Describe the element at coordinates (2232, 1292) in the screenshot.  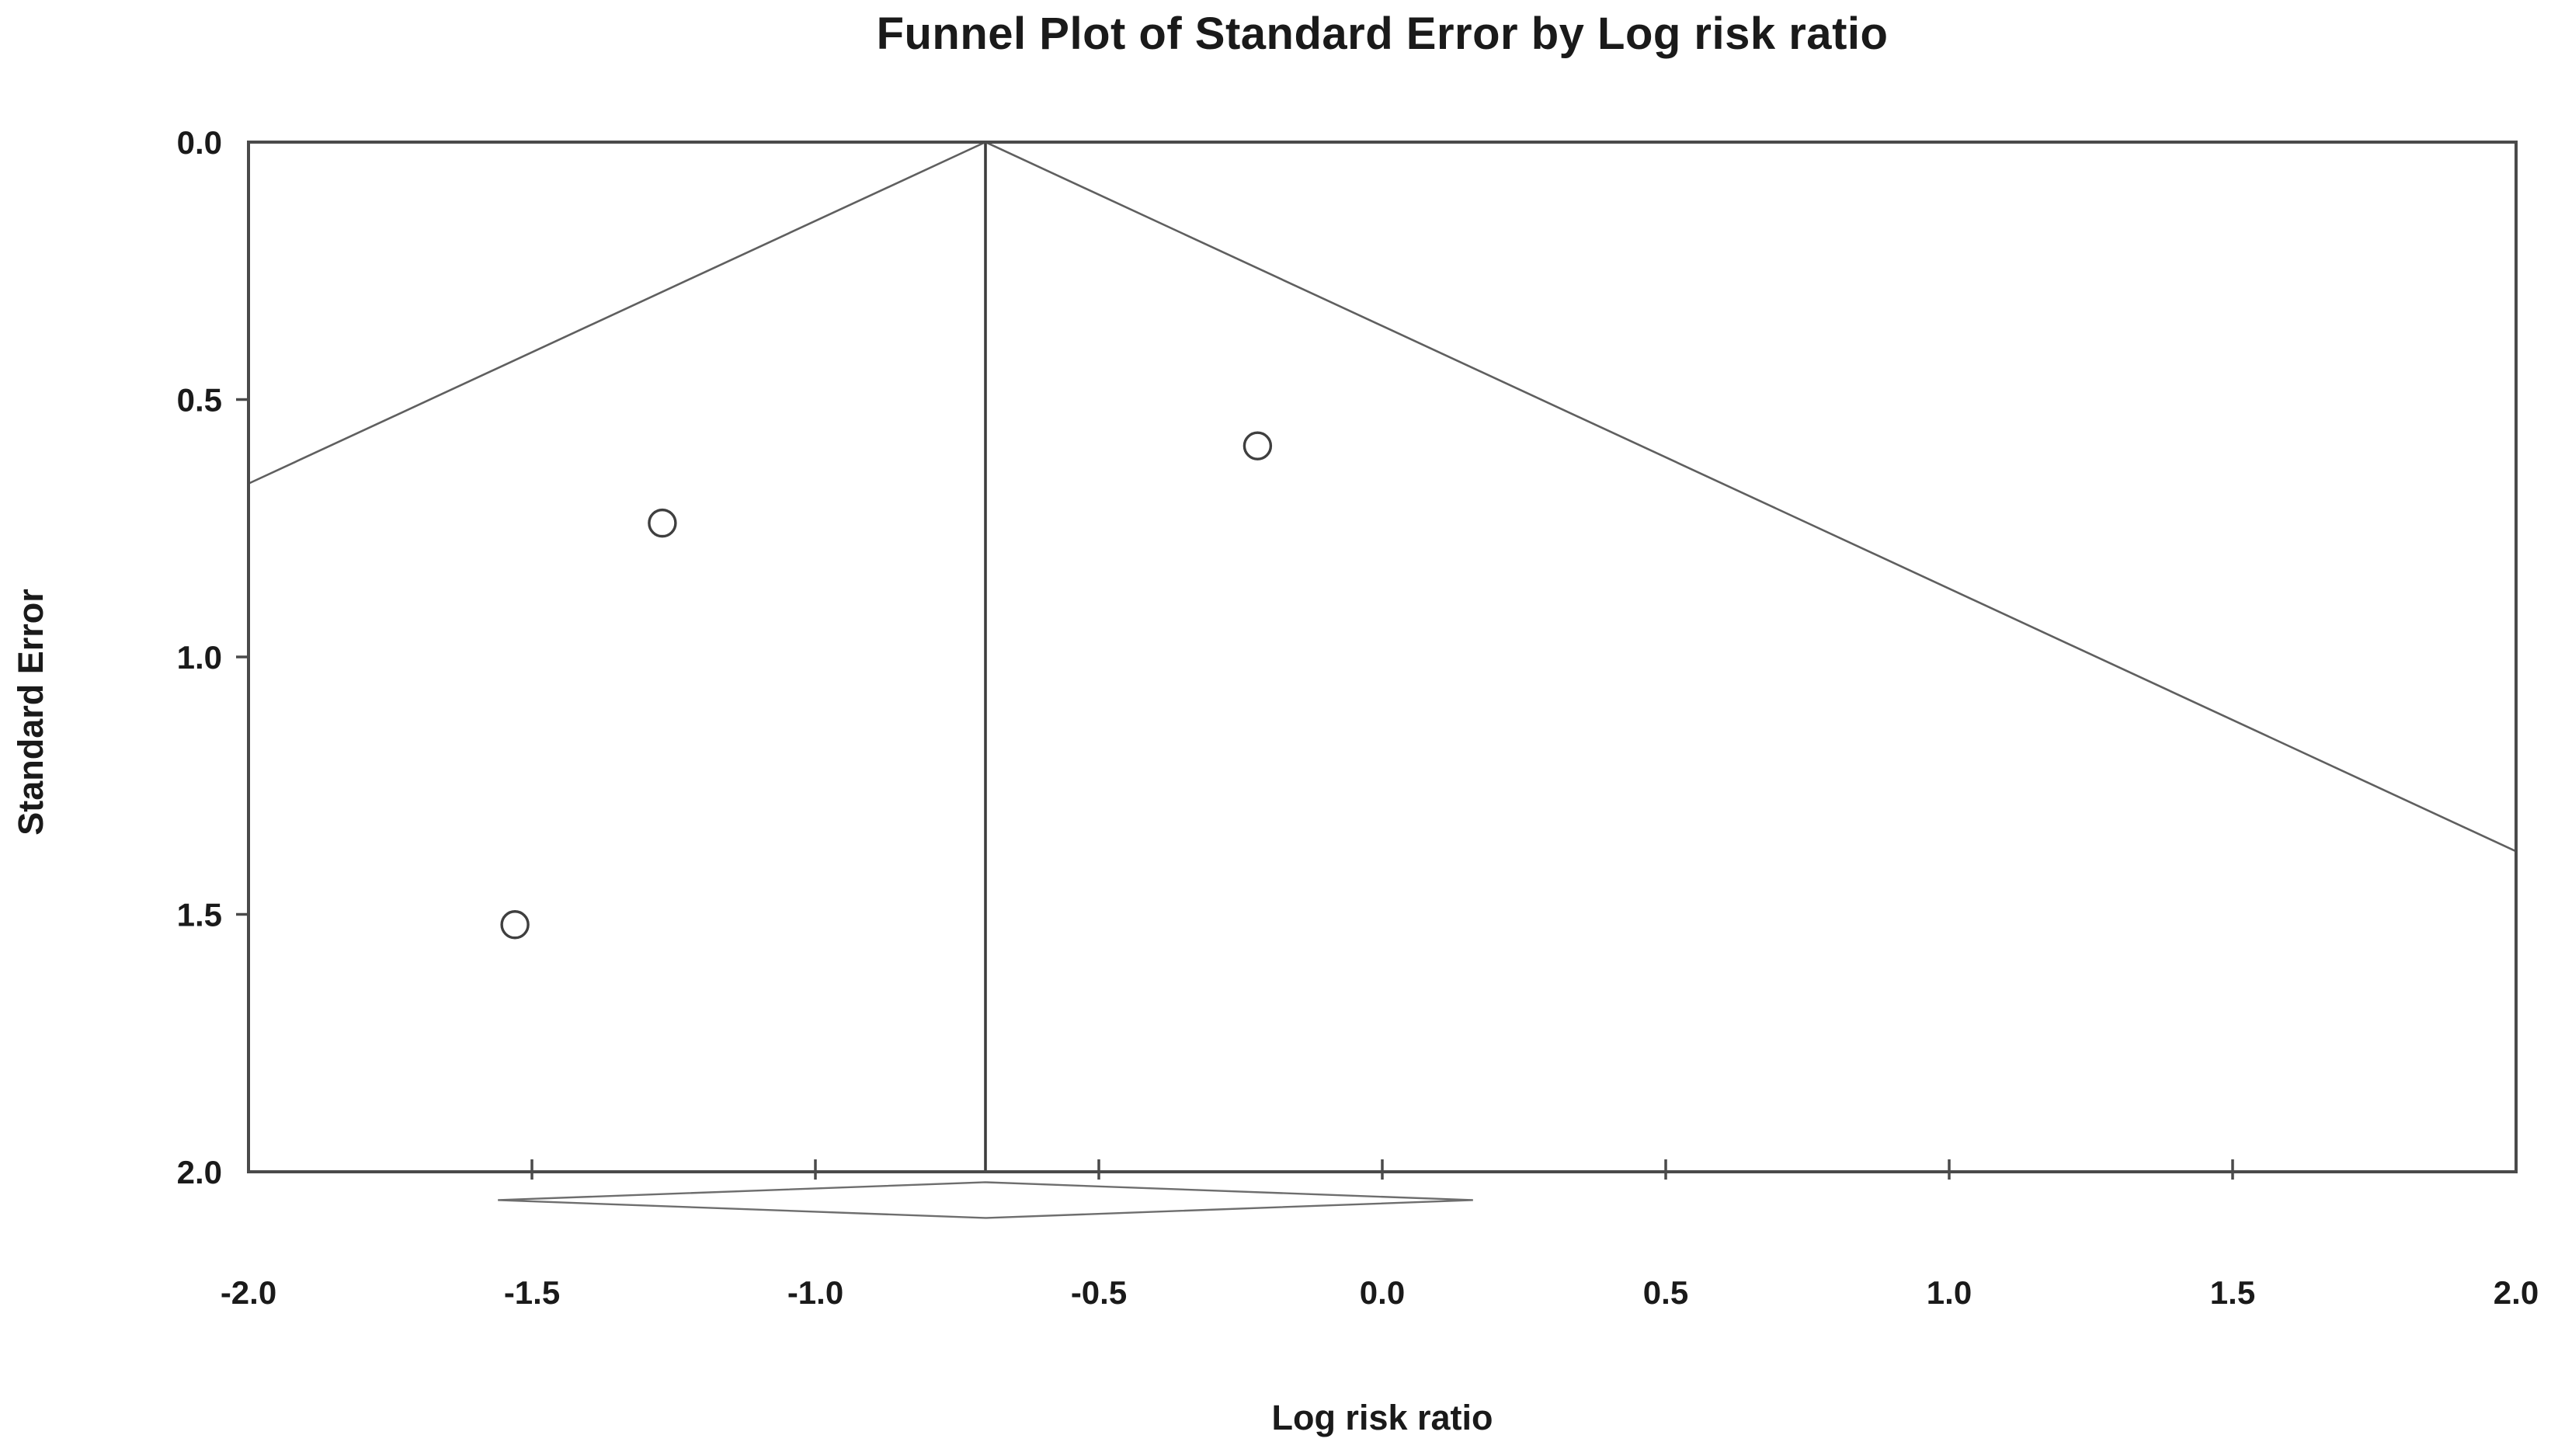
I see `x-axis-tick-label: 1.5` at that location.